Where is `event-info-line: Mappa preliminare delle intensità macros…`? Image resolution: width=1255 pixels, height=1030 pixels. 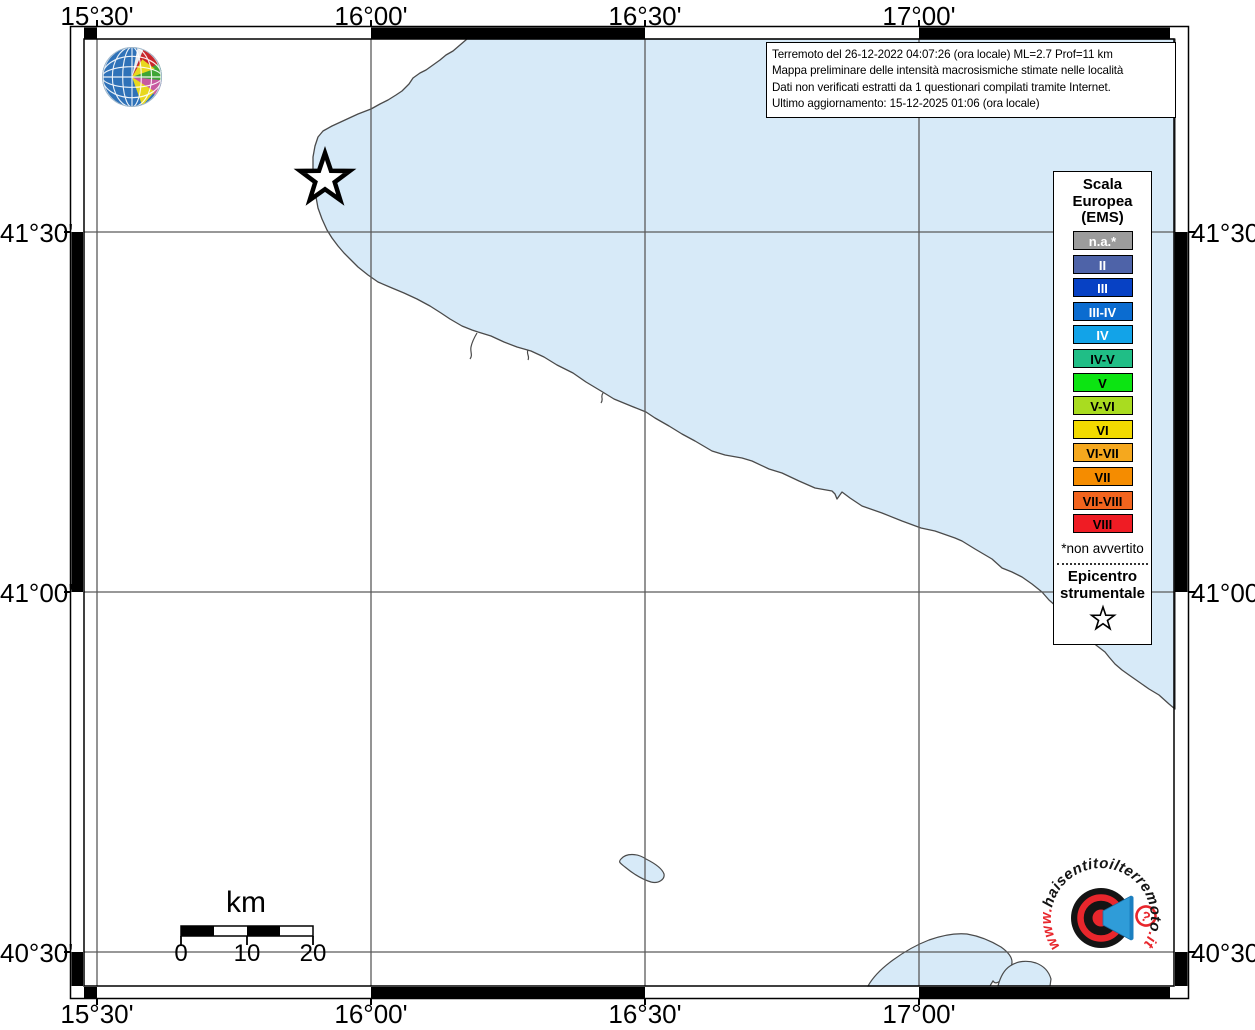 event-info-line: Mappa preliminare delle intensità macros… is located at coordinates (948, 71).